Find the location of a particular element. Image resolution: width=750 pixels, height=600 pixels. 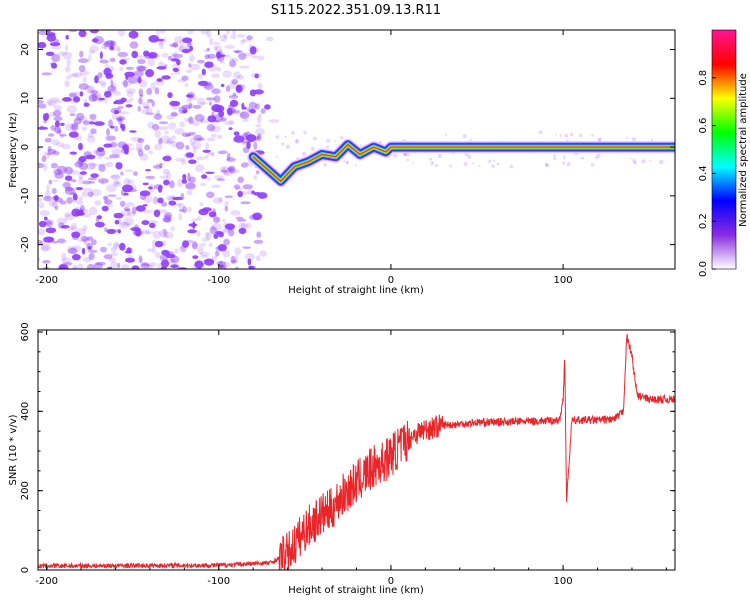

x-tick-label: 0 is located at coordinates (391, 280).